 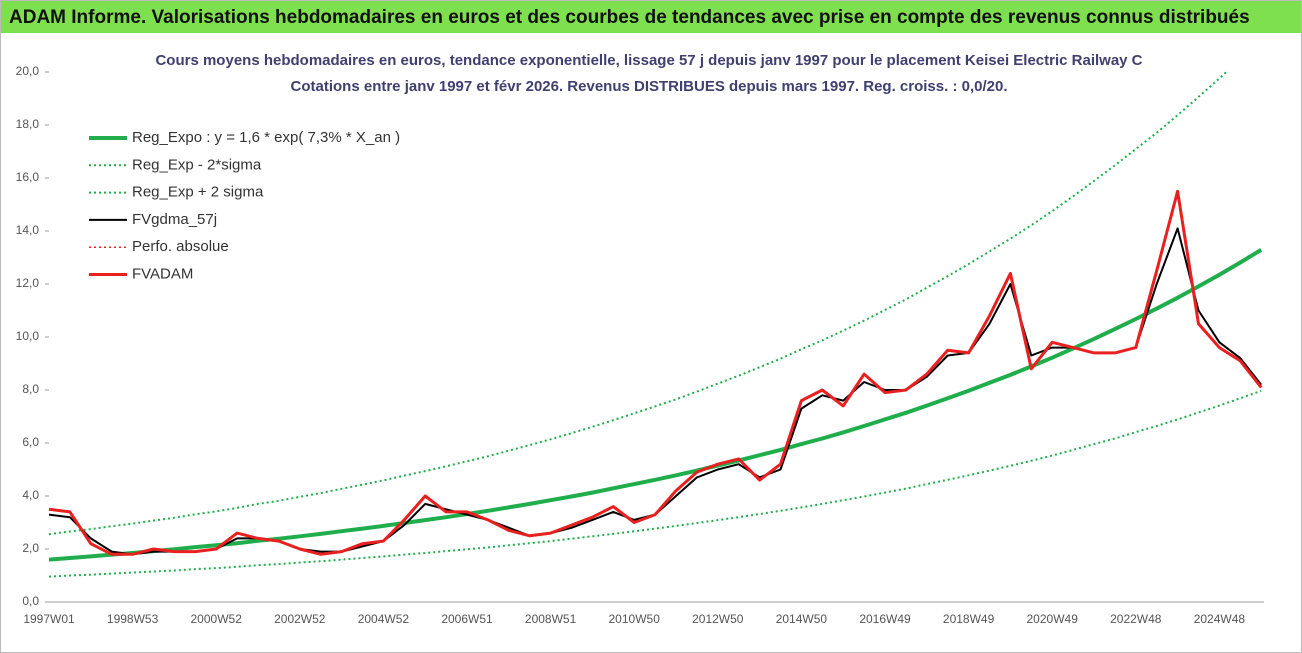 I want to click on legend-label: FVADAM, so click(x=162, y=273).